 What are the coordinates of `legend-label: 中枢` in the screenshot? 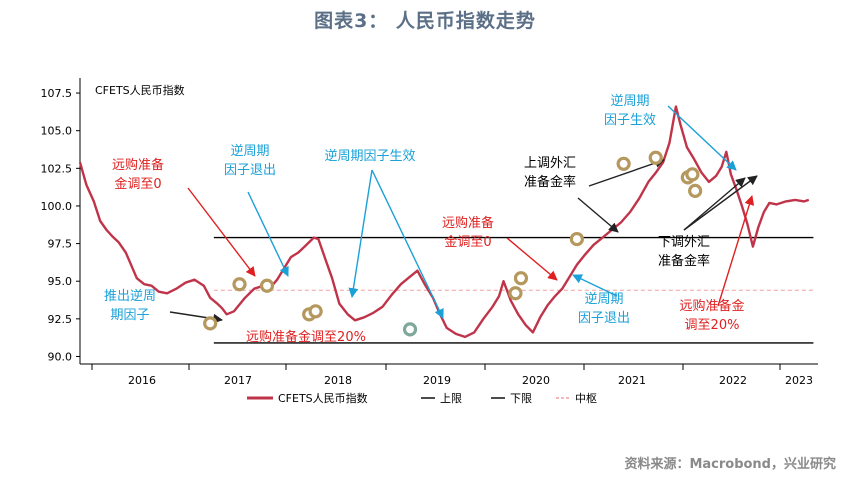 It's located at (586, 398).